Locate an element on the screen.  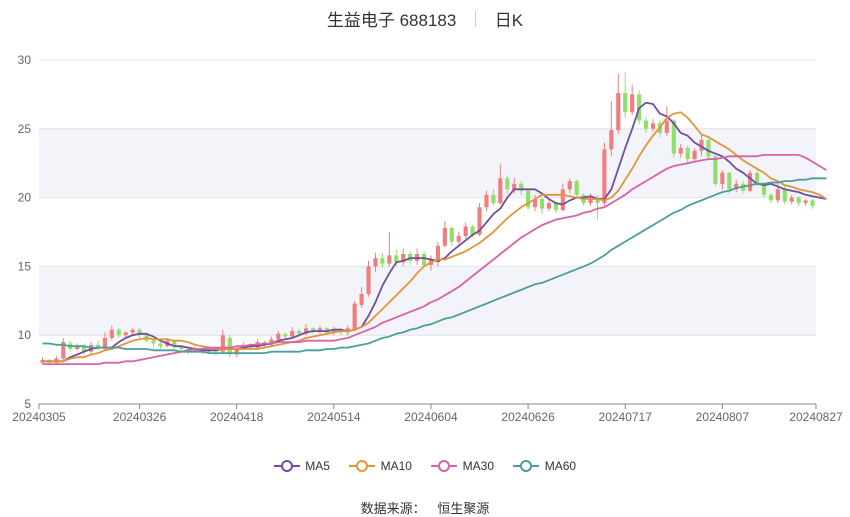
x-tick-label: 20240827 is located at coordinates (816, 417).